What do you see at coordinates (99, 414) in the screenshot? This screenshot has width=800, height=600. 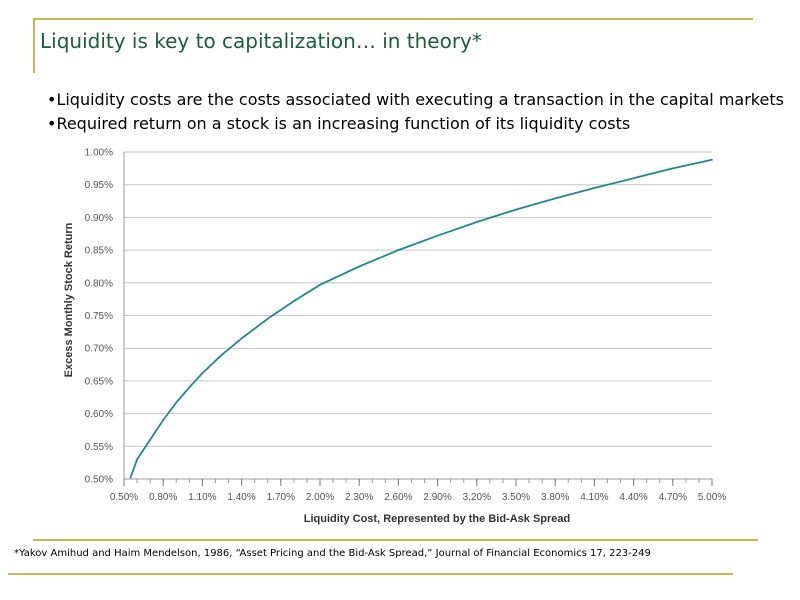 I see `y-tick-label: 0.60%` at bounding box center [99, 414].